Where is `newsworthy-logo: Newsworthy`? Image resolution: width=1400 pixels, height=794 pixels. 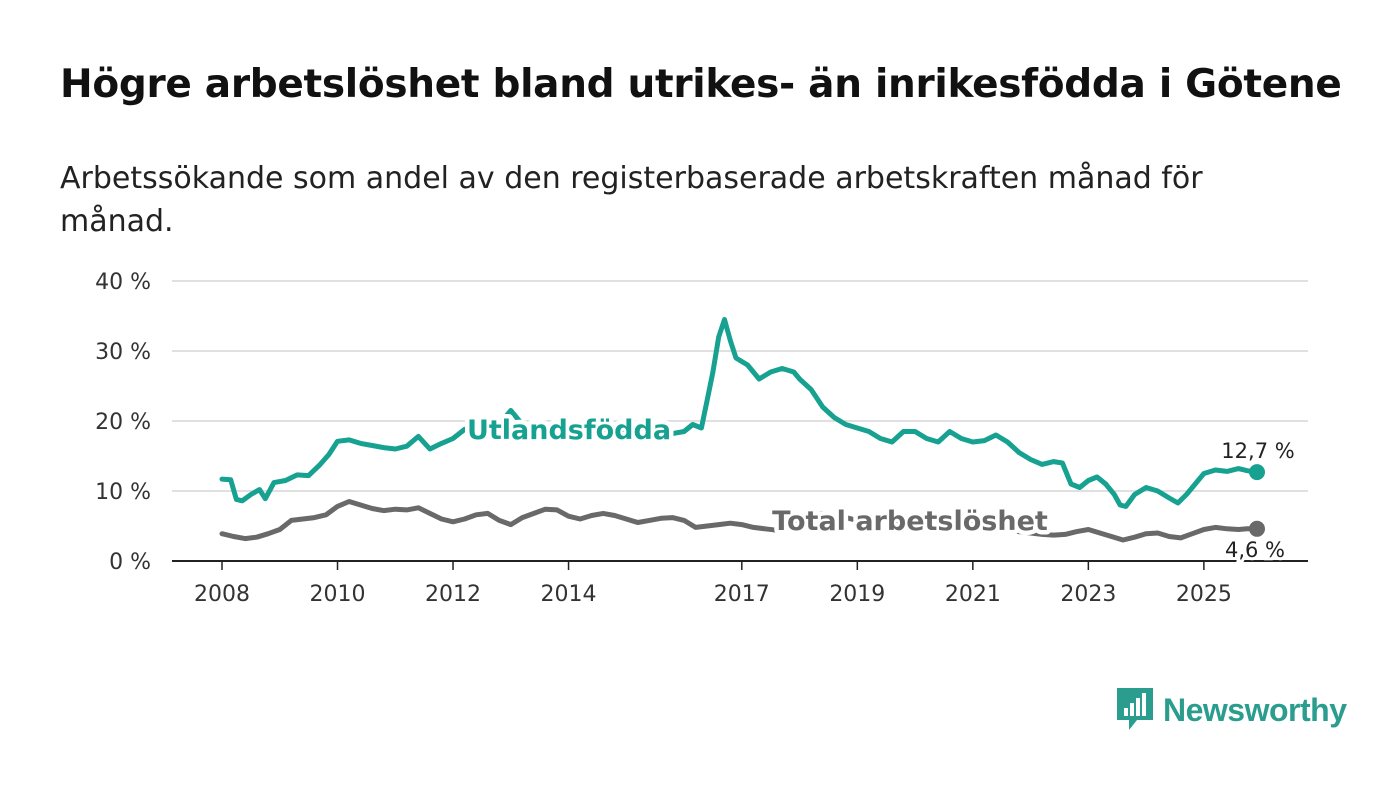
newsworthy-logo: Newsworthy is located at coordinates (1232, 710).